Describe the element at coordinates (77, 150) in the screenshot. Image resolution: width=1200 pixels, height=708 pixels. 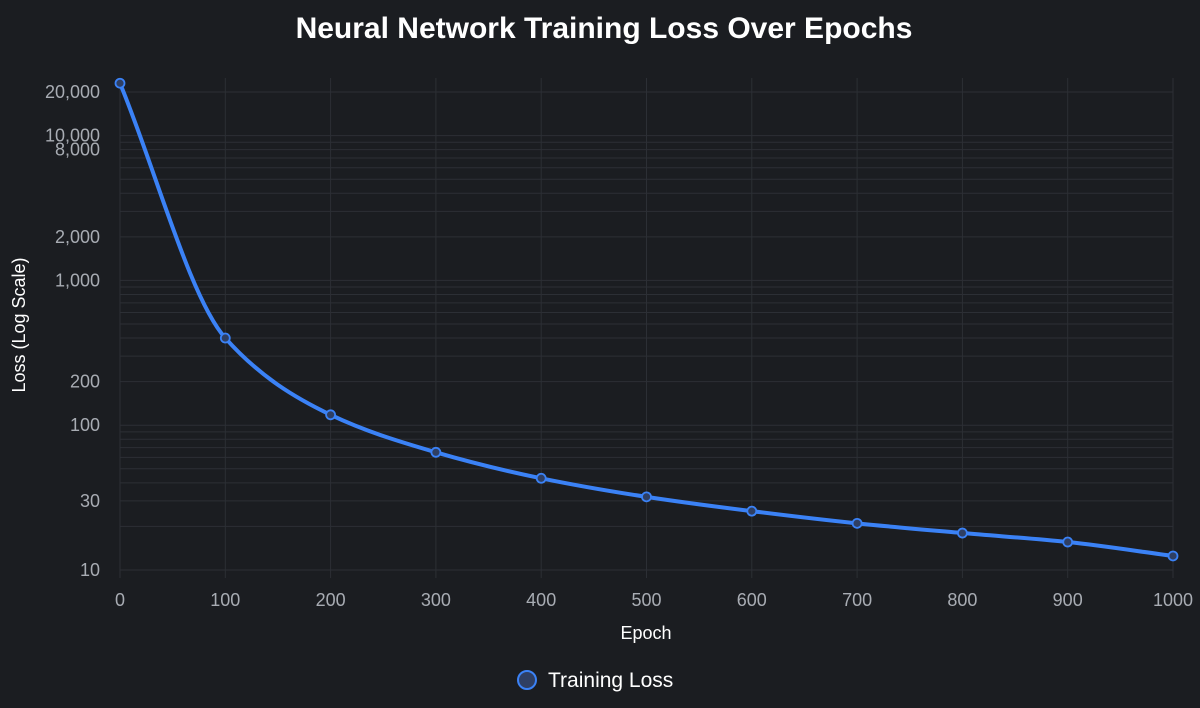
I see `y-tick-label: 8,000` at that location.